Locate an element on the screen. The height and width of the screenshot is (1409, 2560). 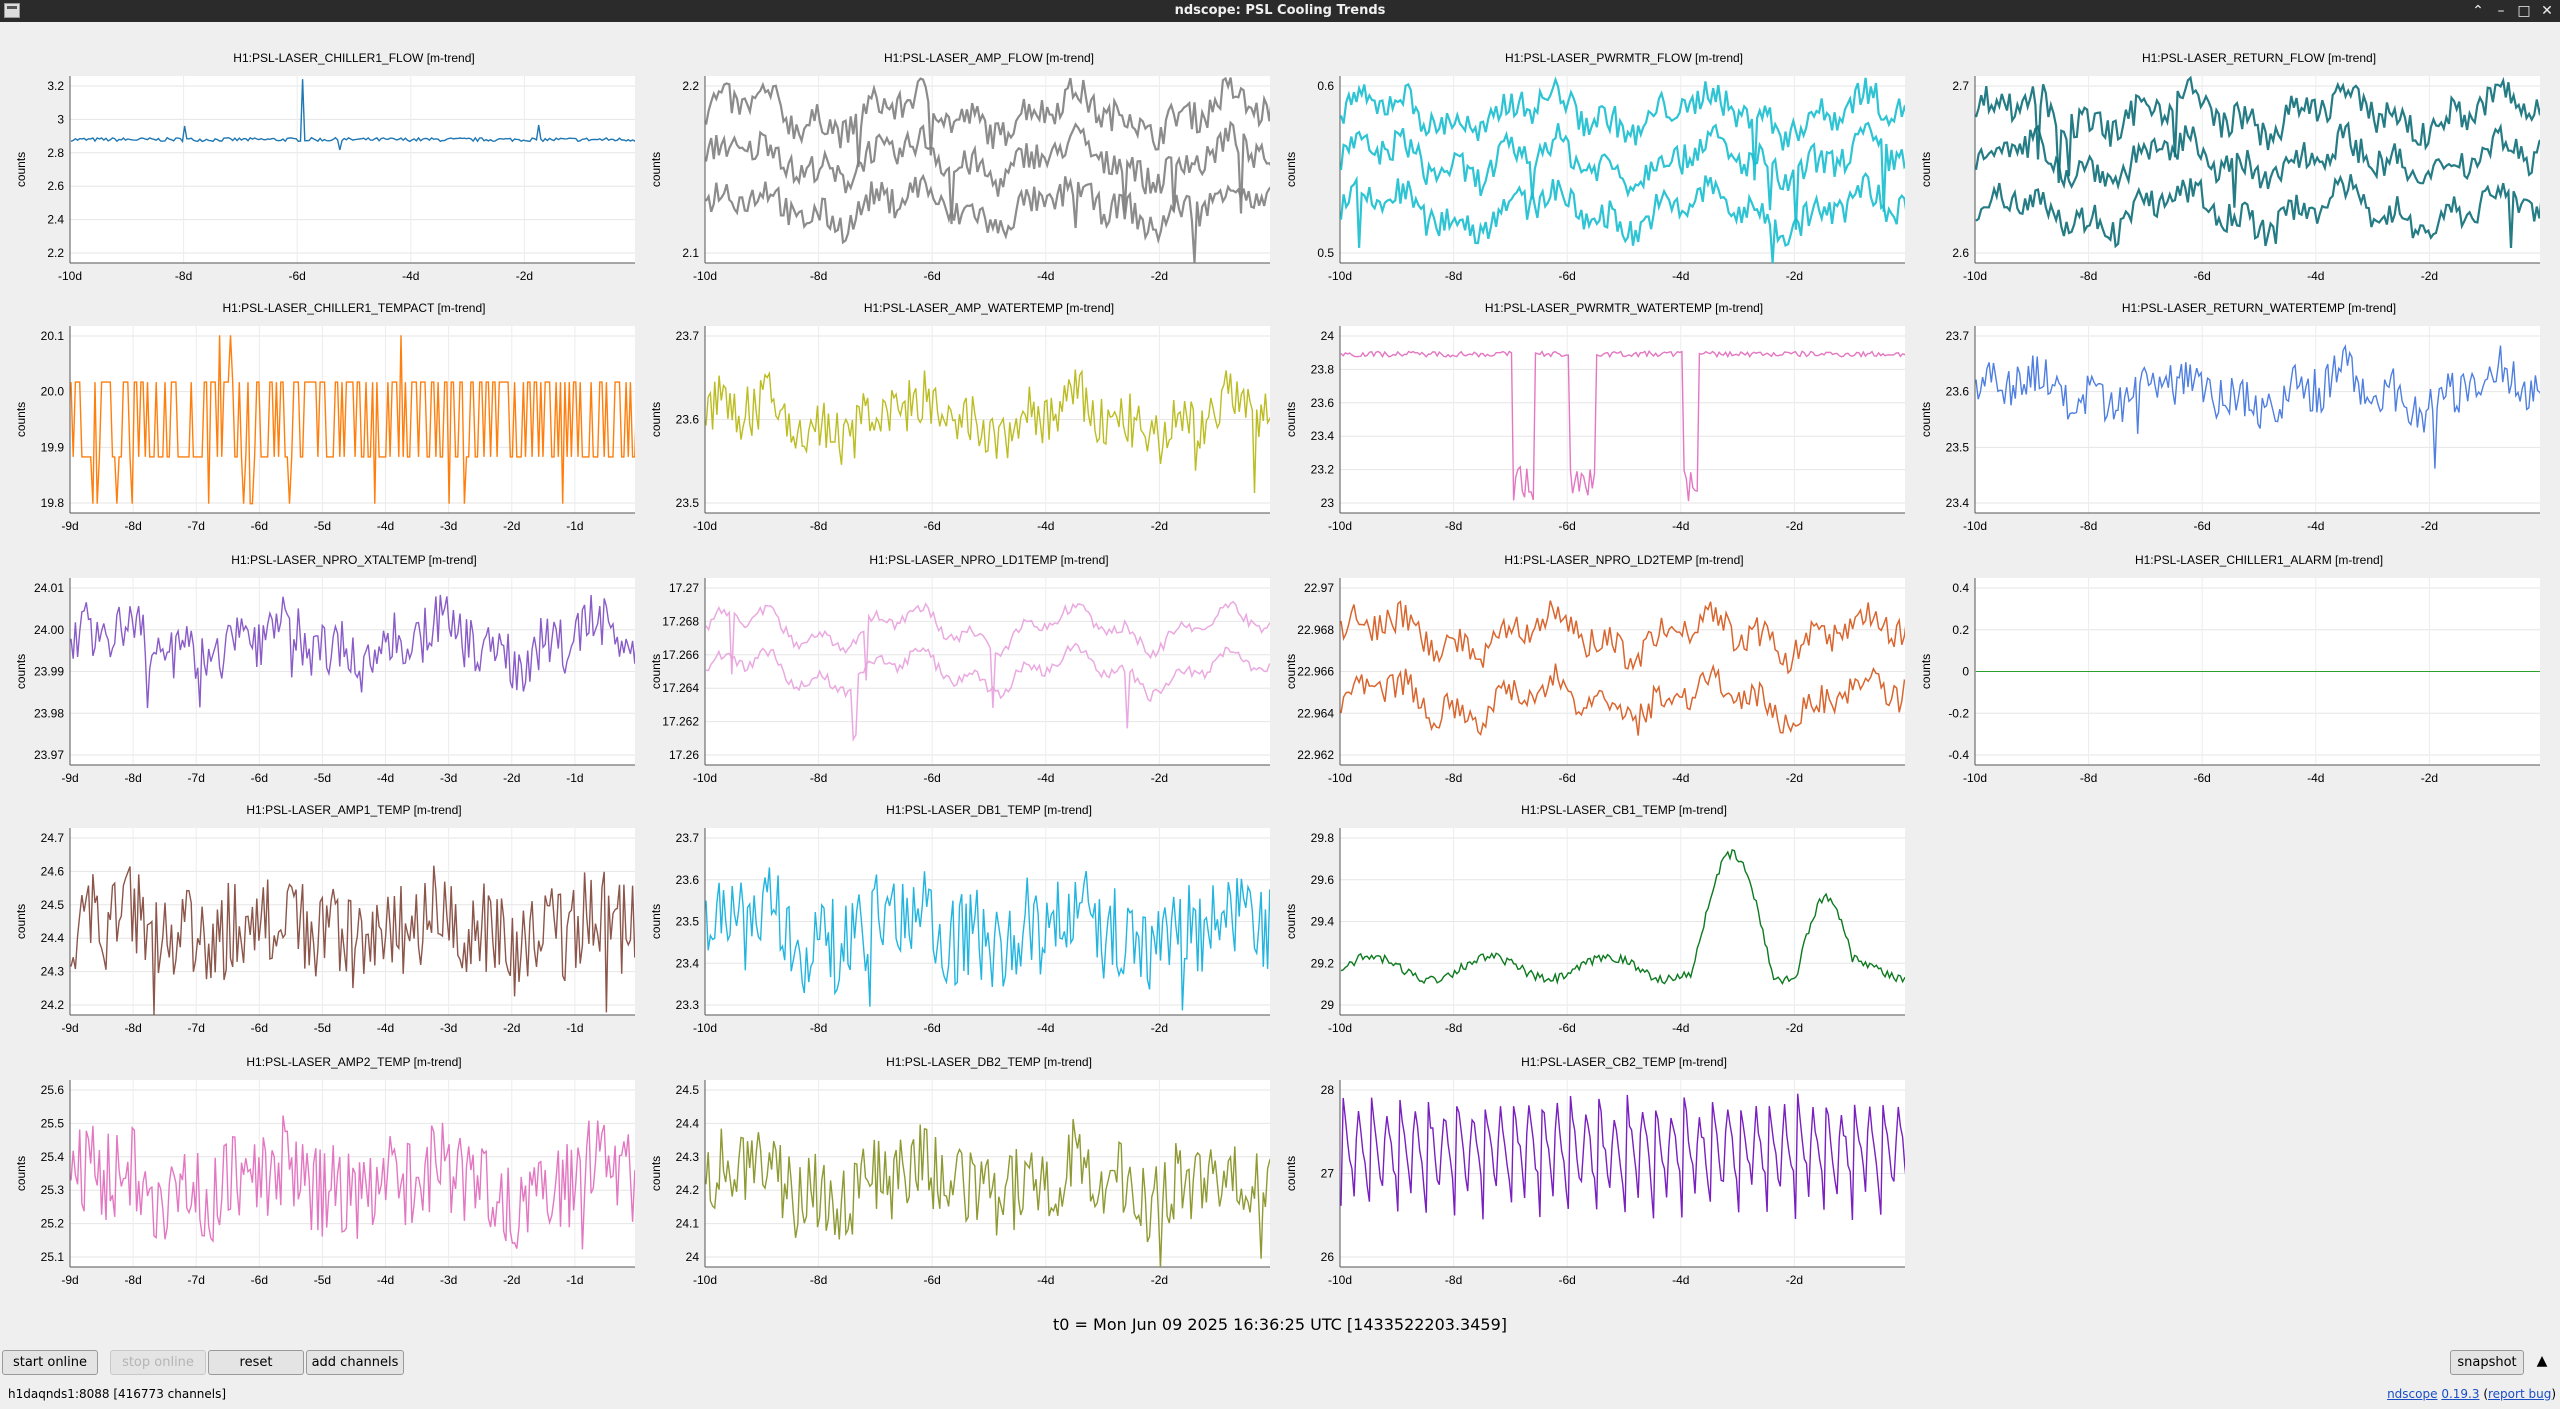
y-tick-label: 22.966 is located at coordinates (1315, 672).